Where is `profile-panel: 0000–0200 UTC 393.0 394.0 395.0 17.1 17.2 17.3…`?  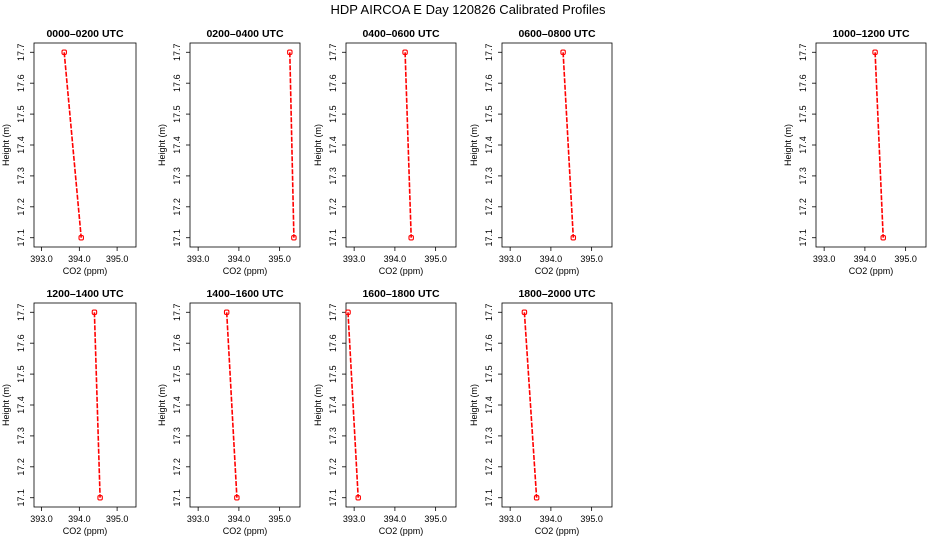
profile-panel: 0000–0200 UTC 393.0 394.0 395.0 17.1 17.2 17.3… is located at coordinates (69, 152).